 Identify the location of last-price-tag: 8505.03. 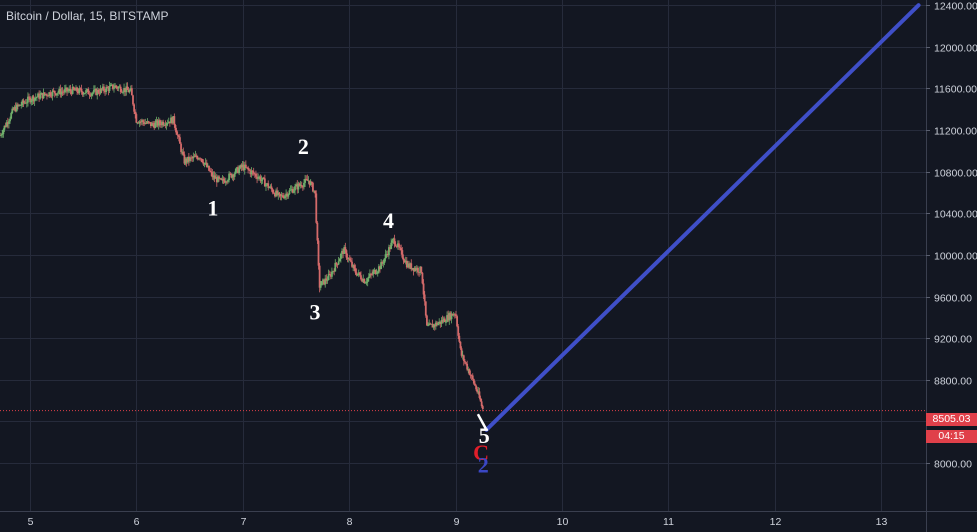
(951, 419).